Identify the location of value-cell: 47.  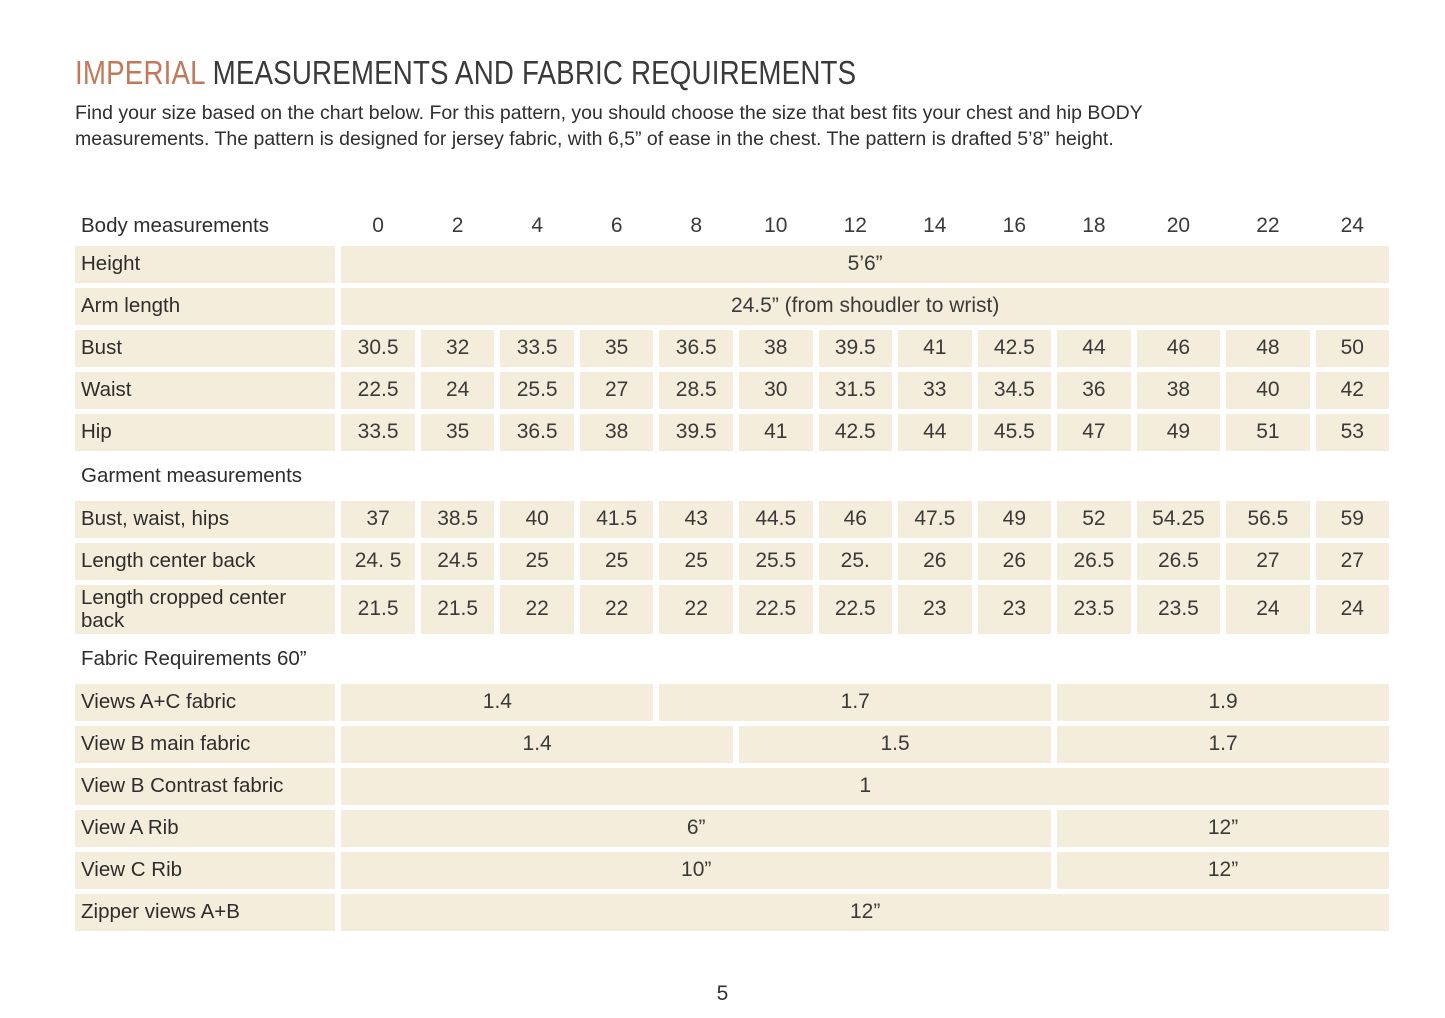
(1094, 432).